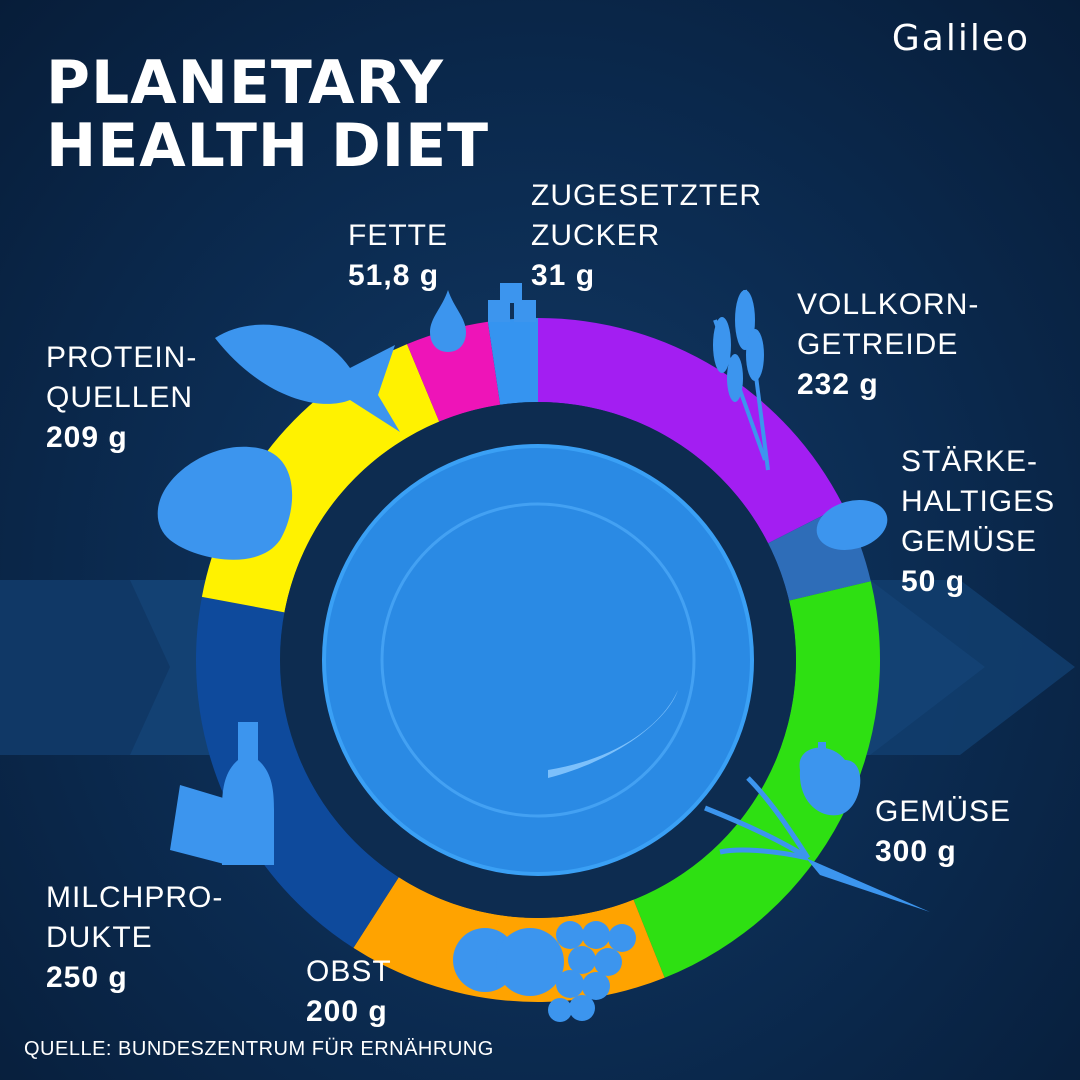 This screenshot has width=1080, height=1080. I want to click on label-protein: PROTEIN- QUELLEN 209 g, so click(121, 398).